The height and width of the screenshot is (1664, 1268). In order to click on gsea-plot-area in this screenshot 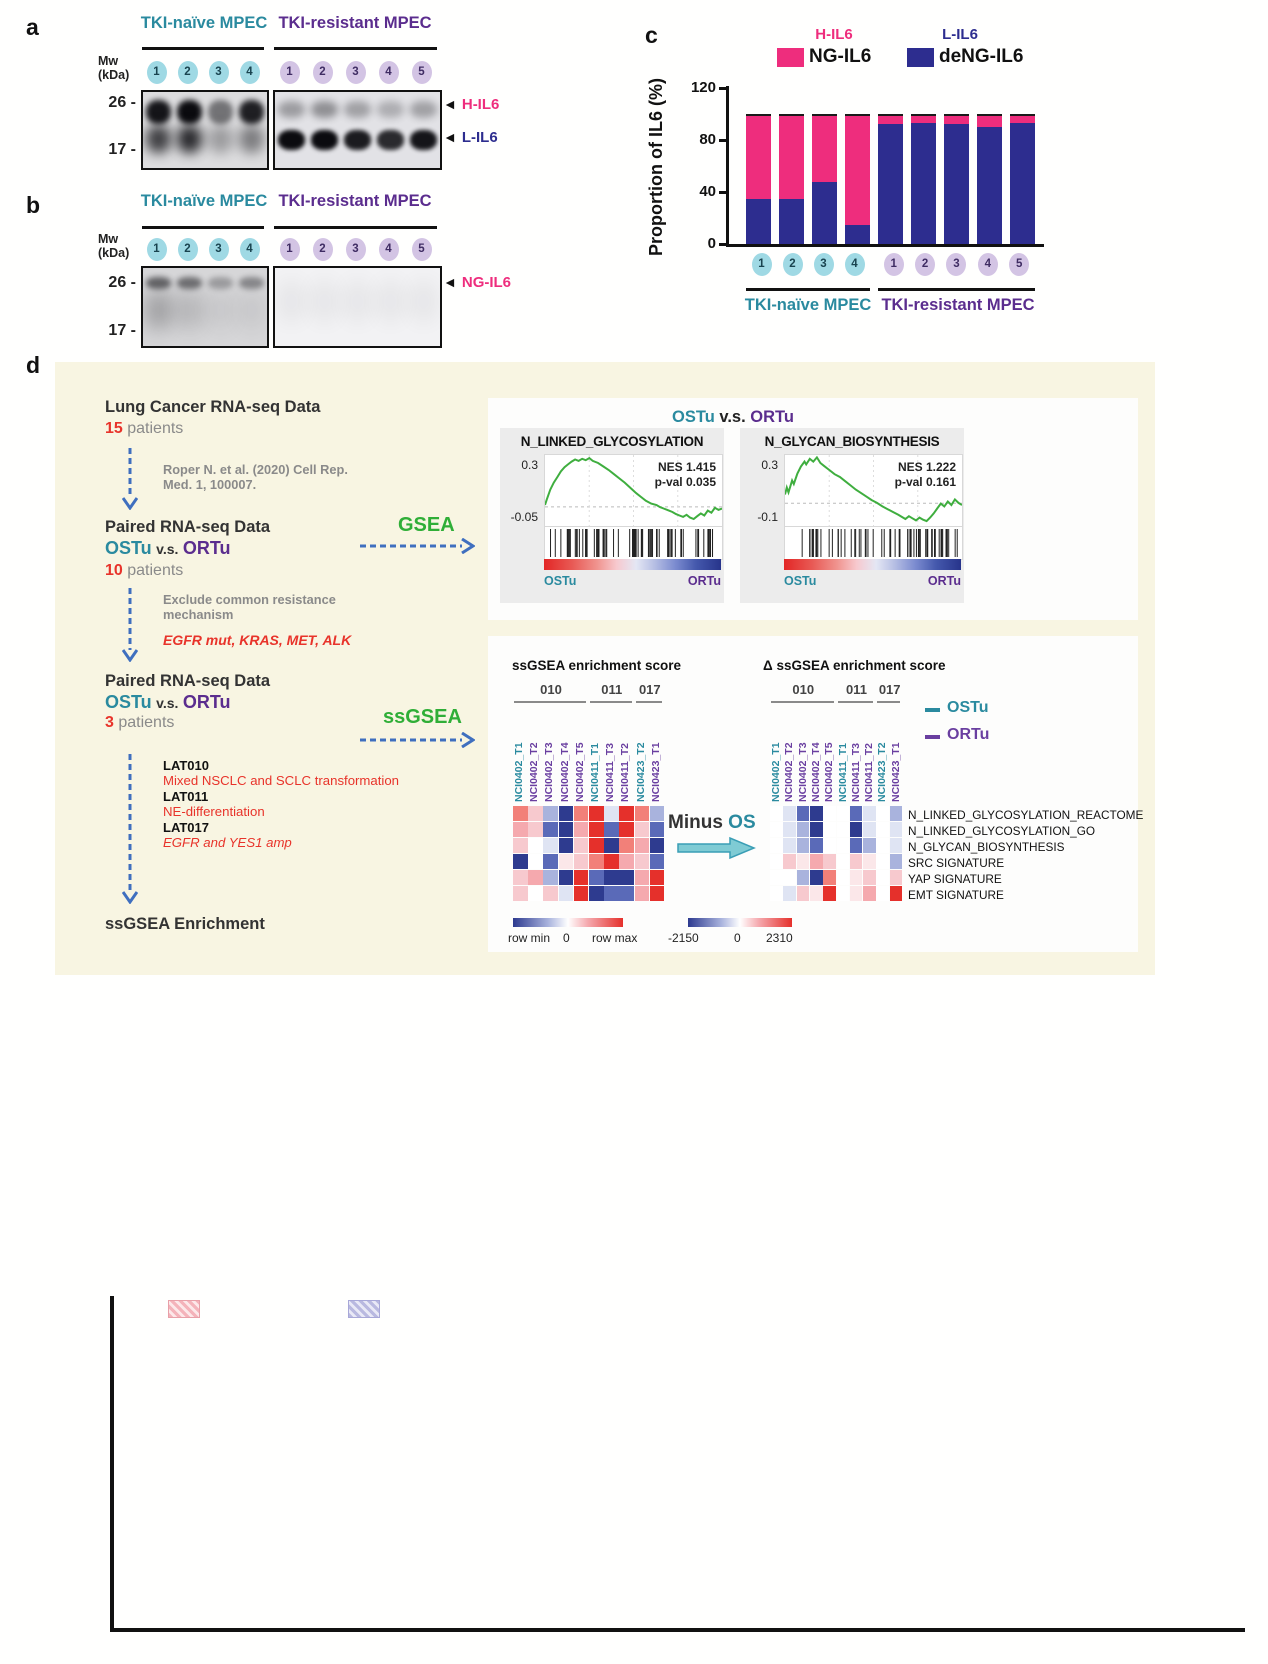, I will do `click(873, 491)`.